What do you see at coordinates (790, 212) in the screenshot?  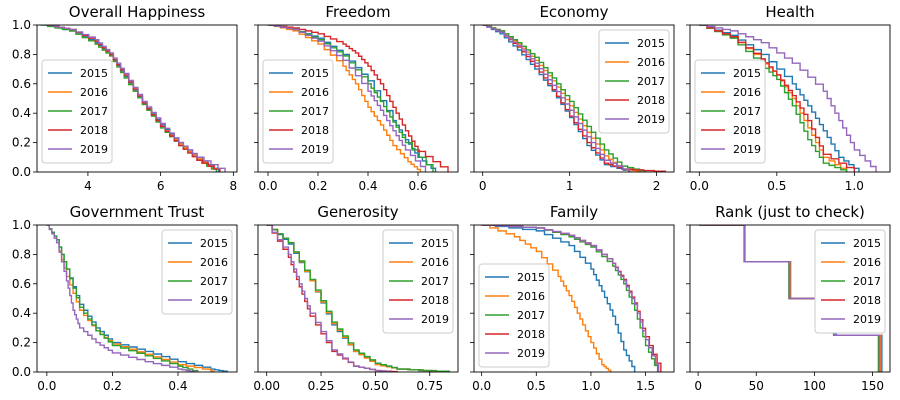 I see `panel-title: Rank (just to check)` at bounding box center [790, 212].